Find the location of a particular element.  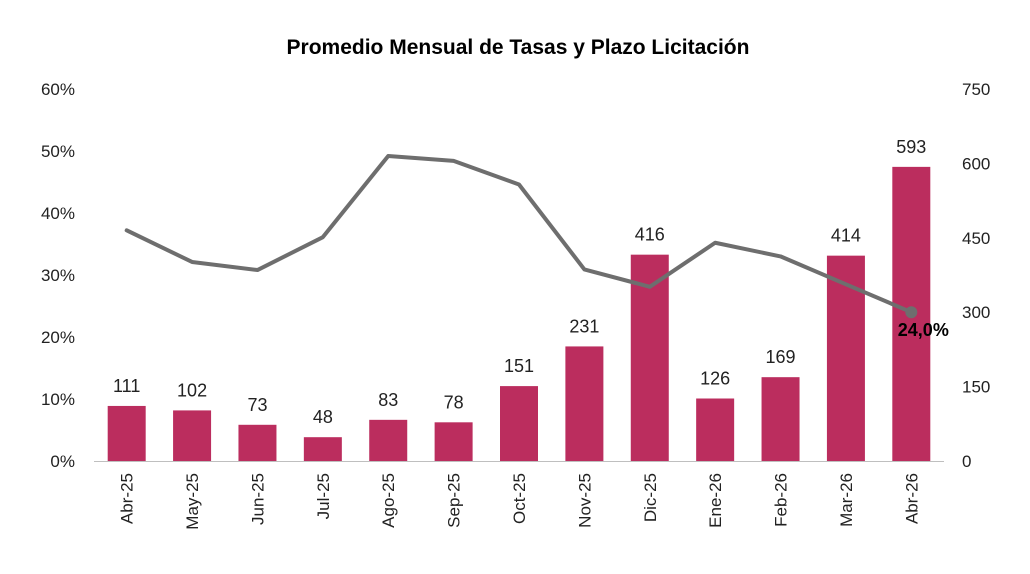

line-data-label: 24,0% is located at coordinates (923, 330).